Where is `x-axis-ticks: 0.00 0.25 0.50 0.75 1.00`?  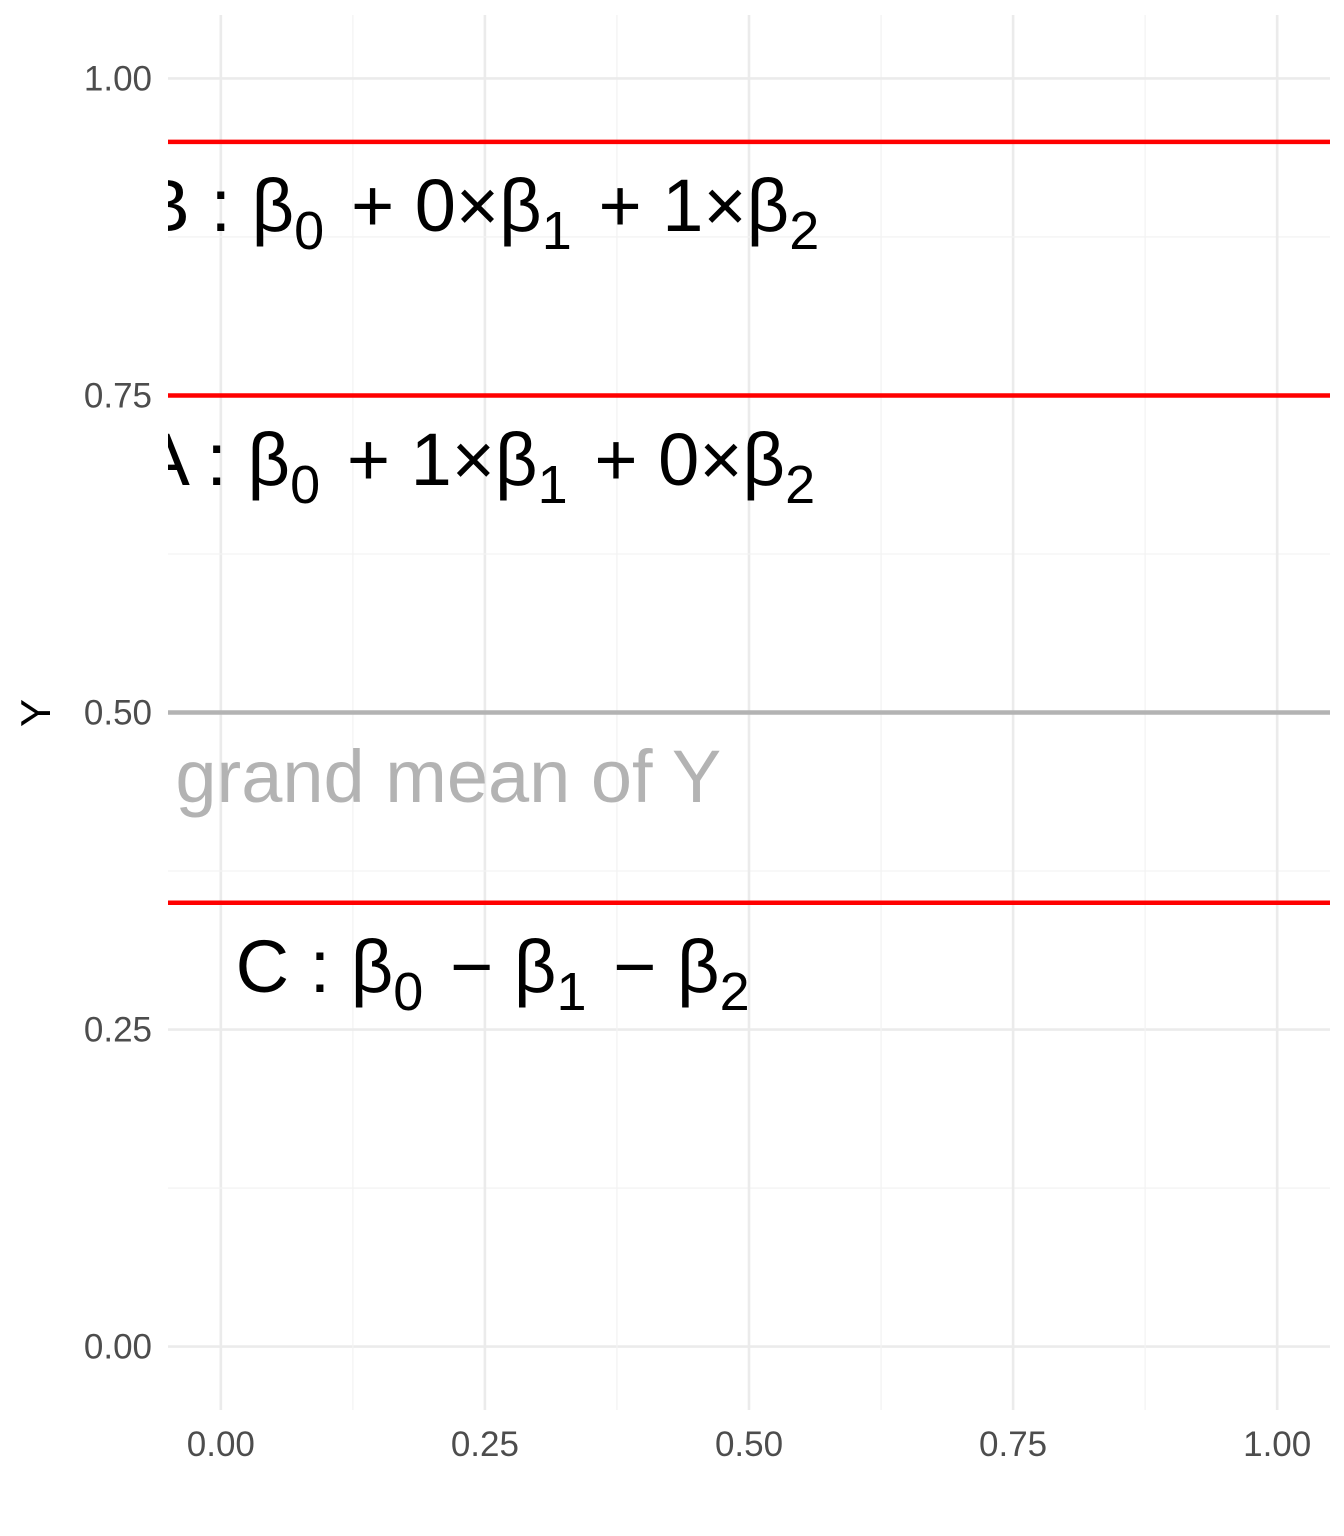
x-axis-ticks: 0.00 0.25 0.50 0.75 1.00 is located at coordinates (749, 1444).